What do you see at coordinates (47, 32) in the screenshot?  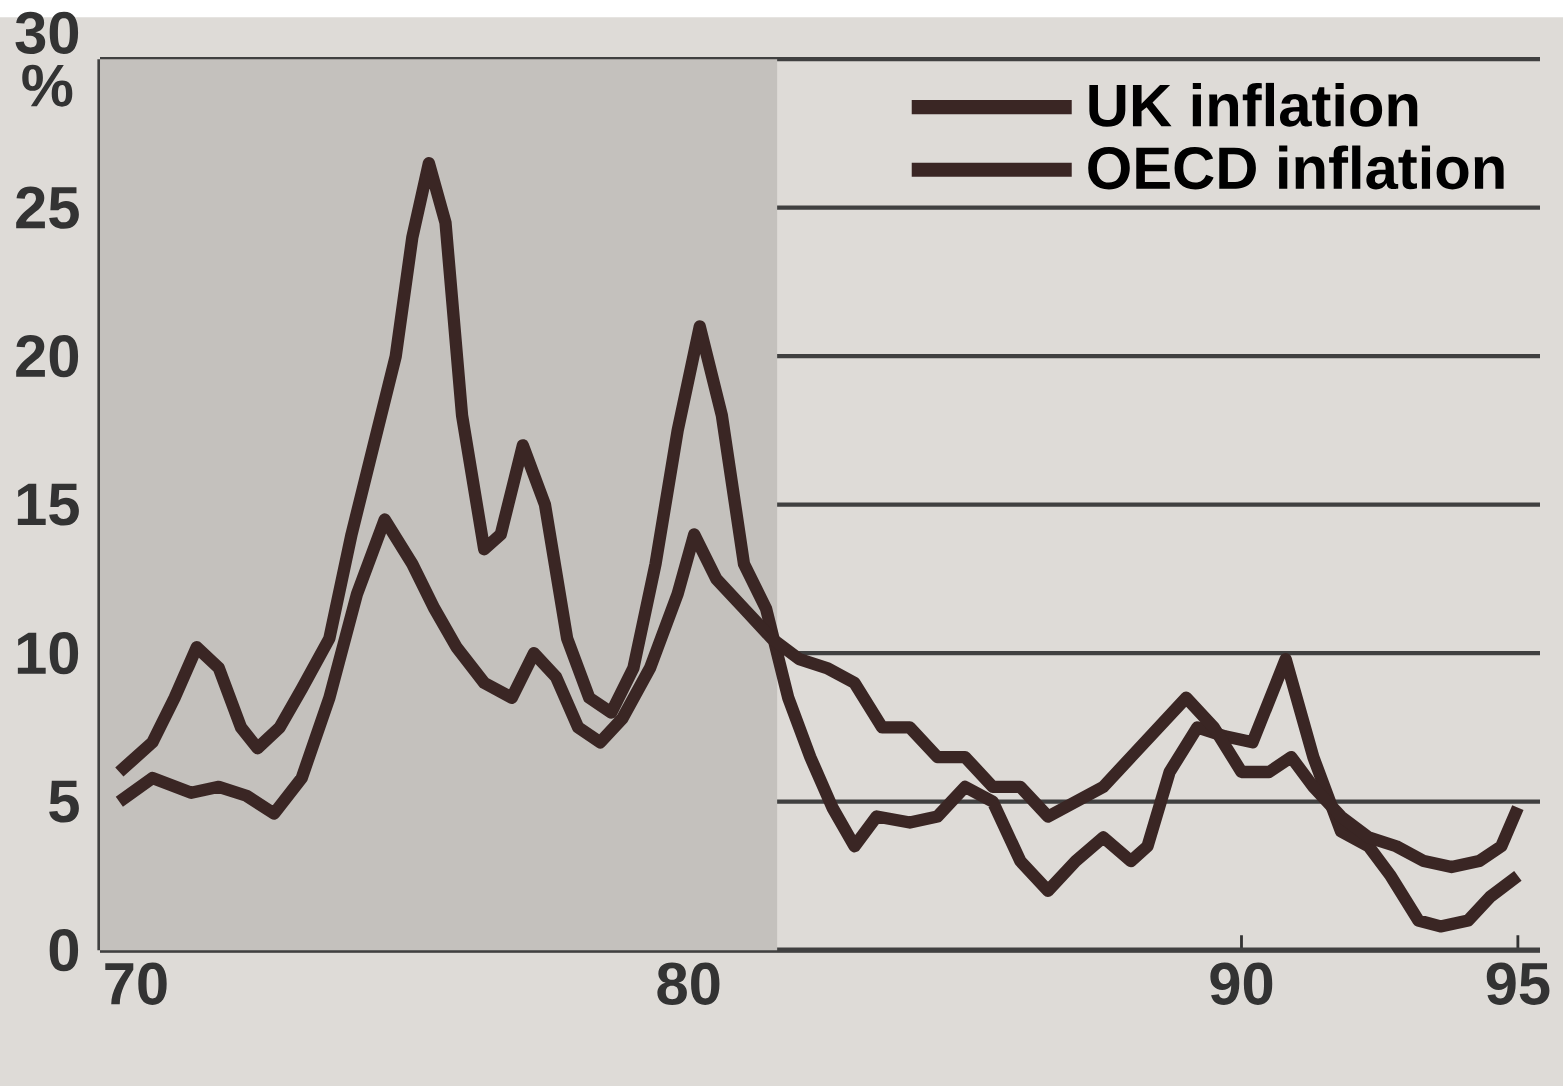 I see `y-tick-label: 30` at bounding box center [47, 32].